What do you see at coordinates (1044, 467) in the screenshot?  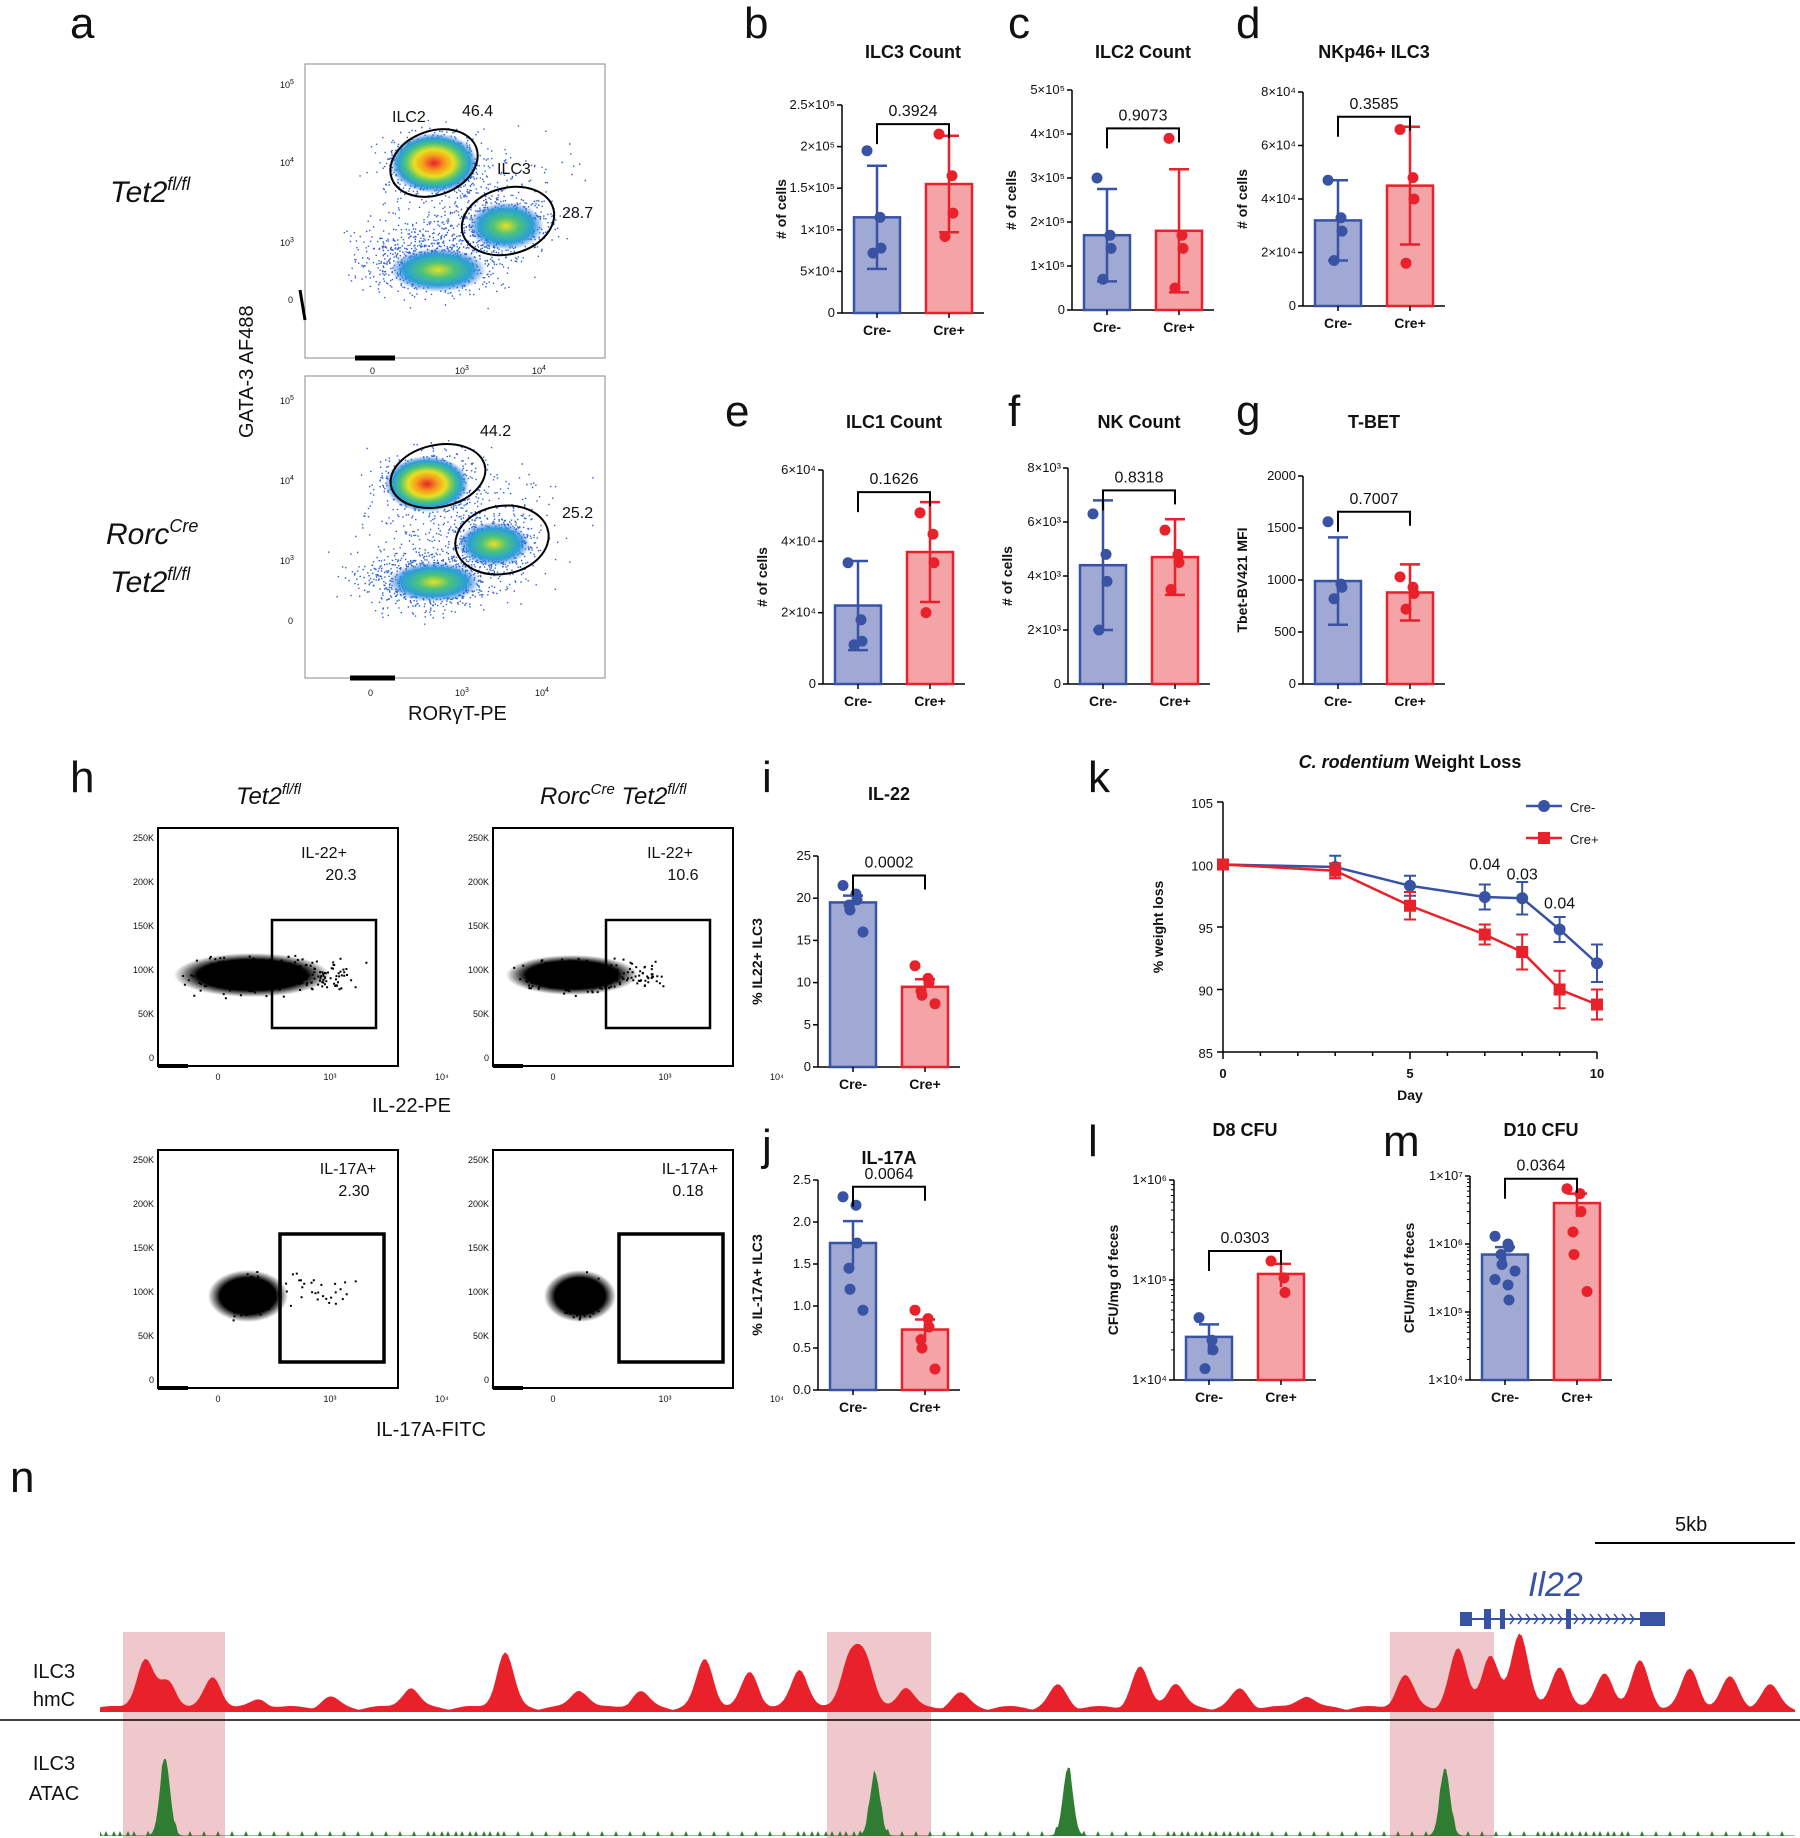 I see `y-tick-label: 8×10³` at bounding box center [1044, 467].